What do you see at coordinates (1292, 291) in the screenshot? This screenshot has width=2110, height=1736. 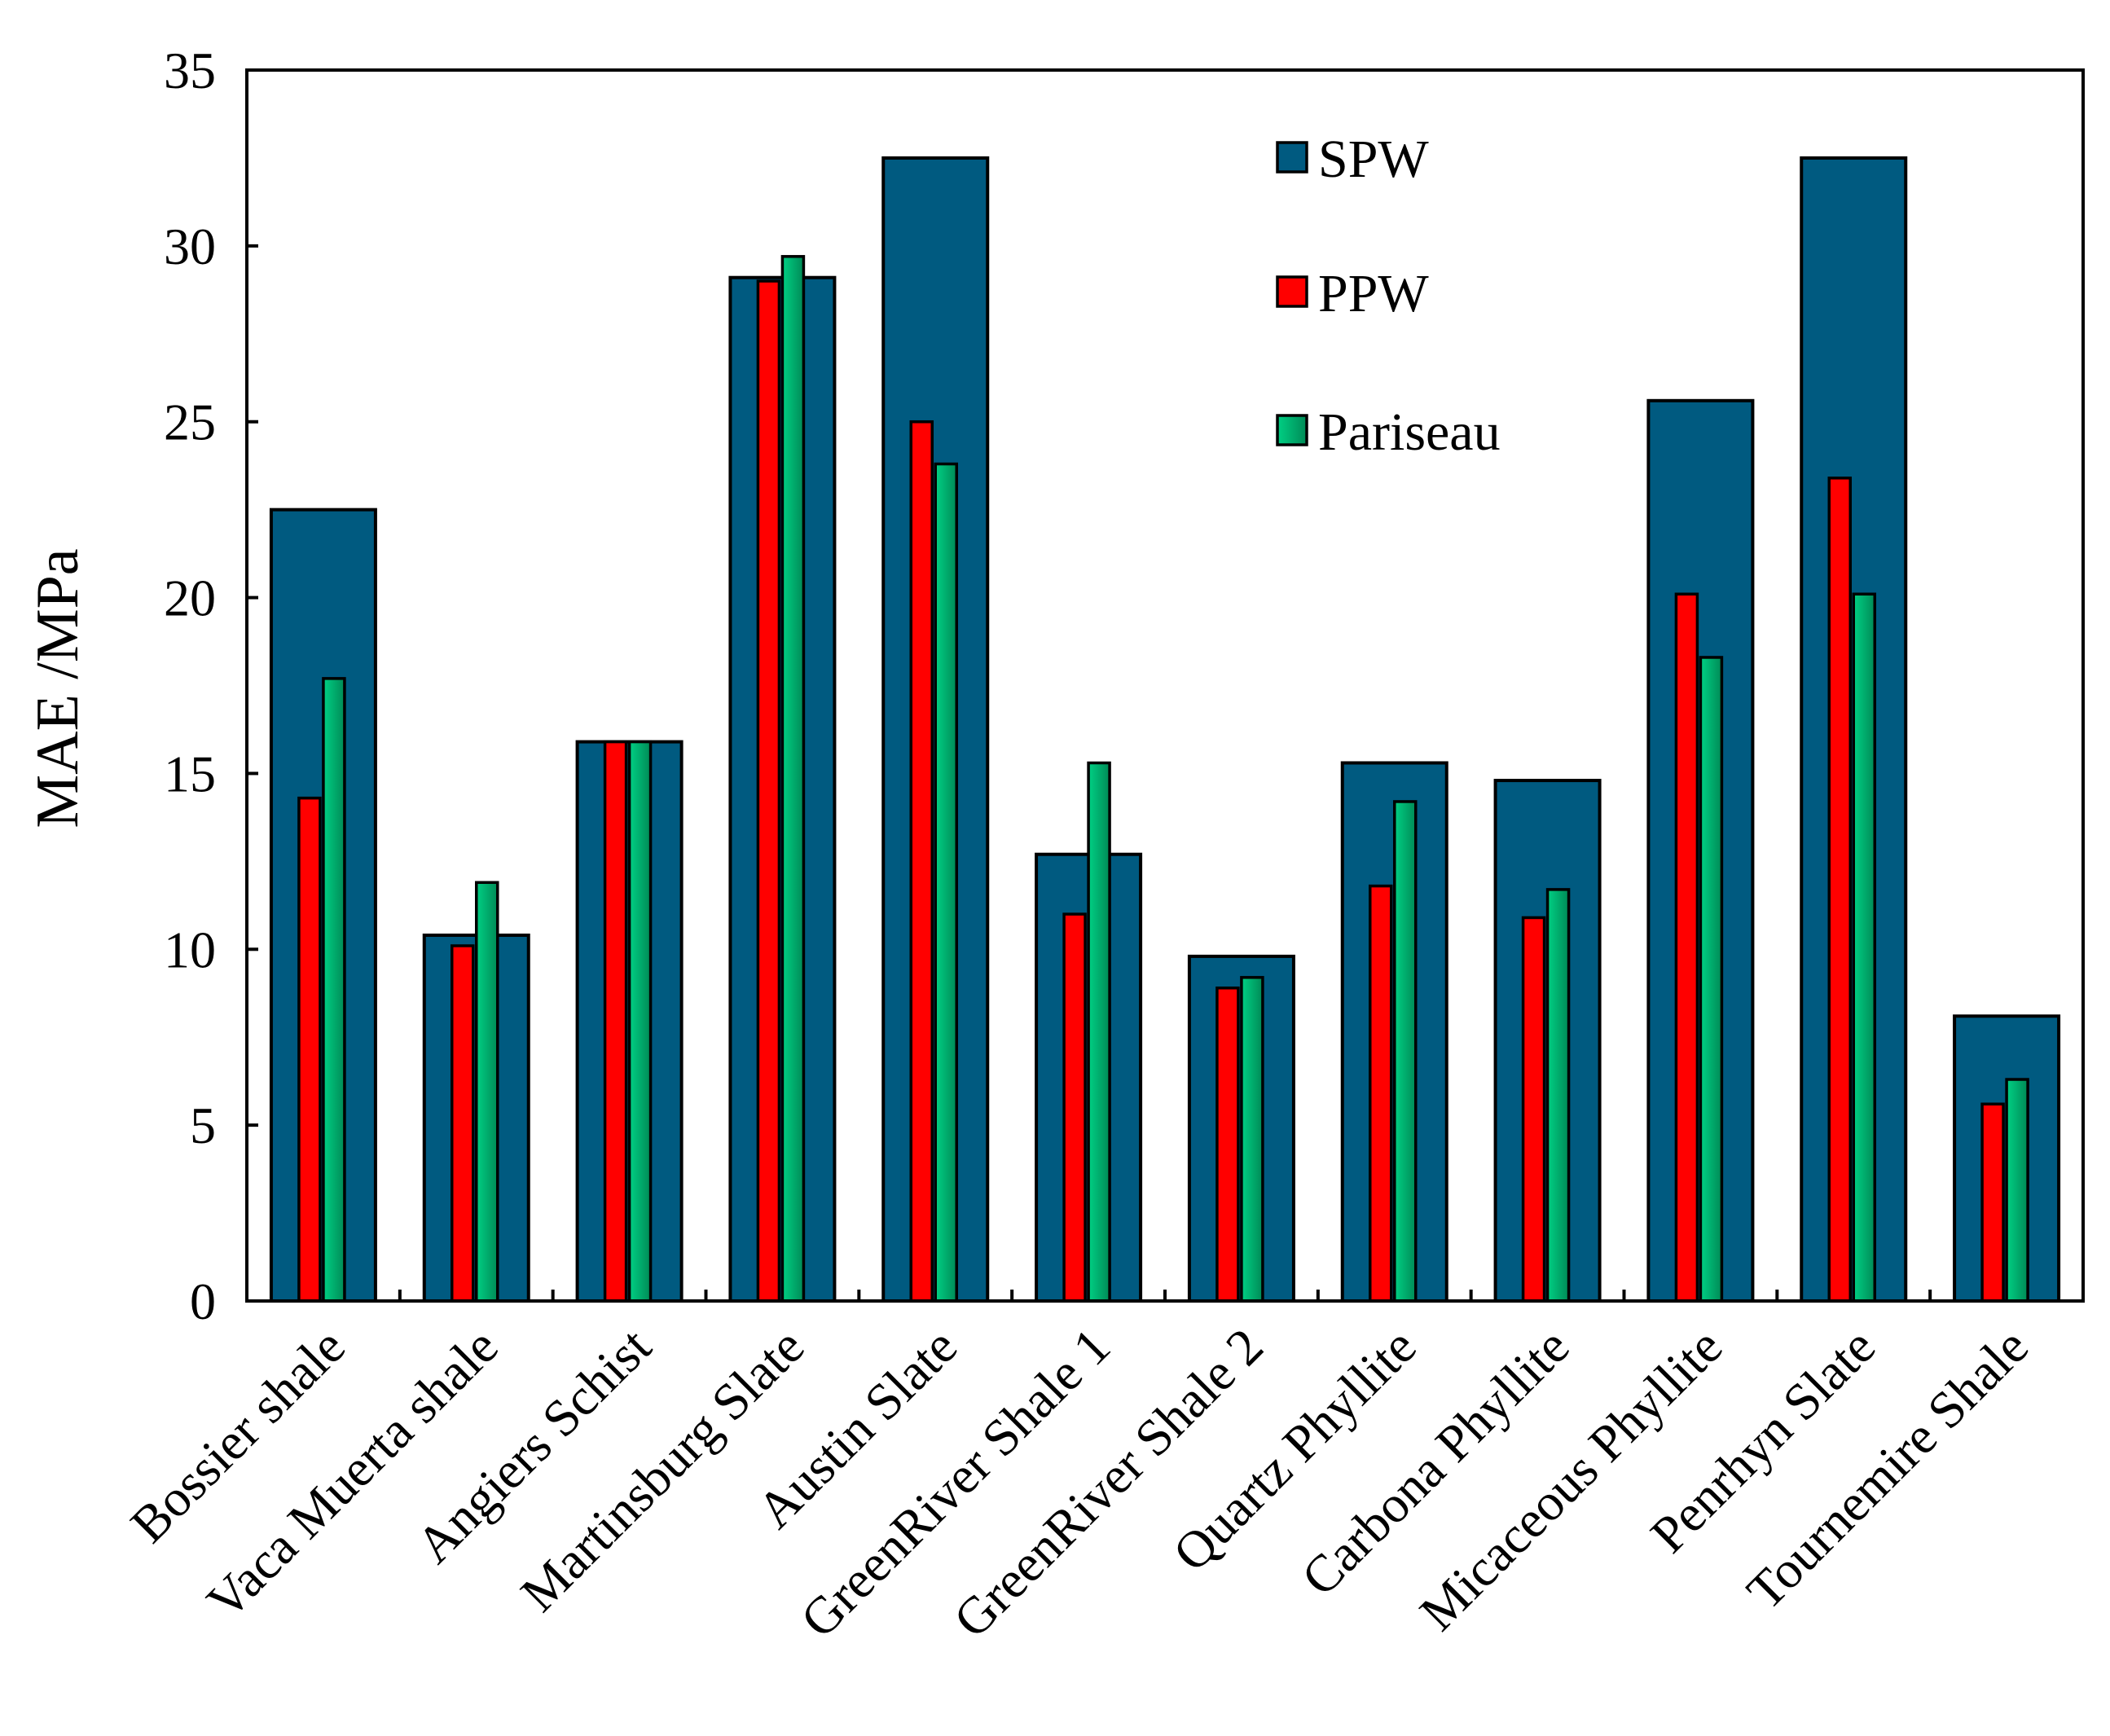 I see `legend-swatch-ppw` at bounding box center [1292, 291].